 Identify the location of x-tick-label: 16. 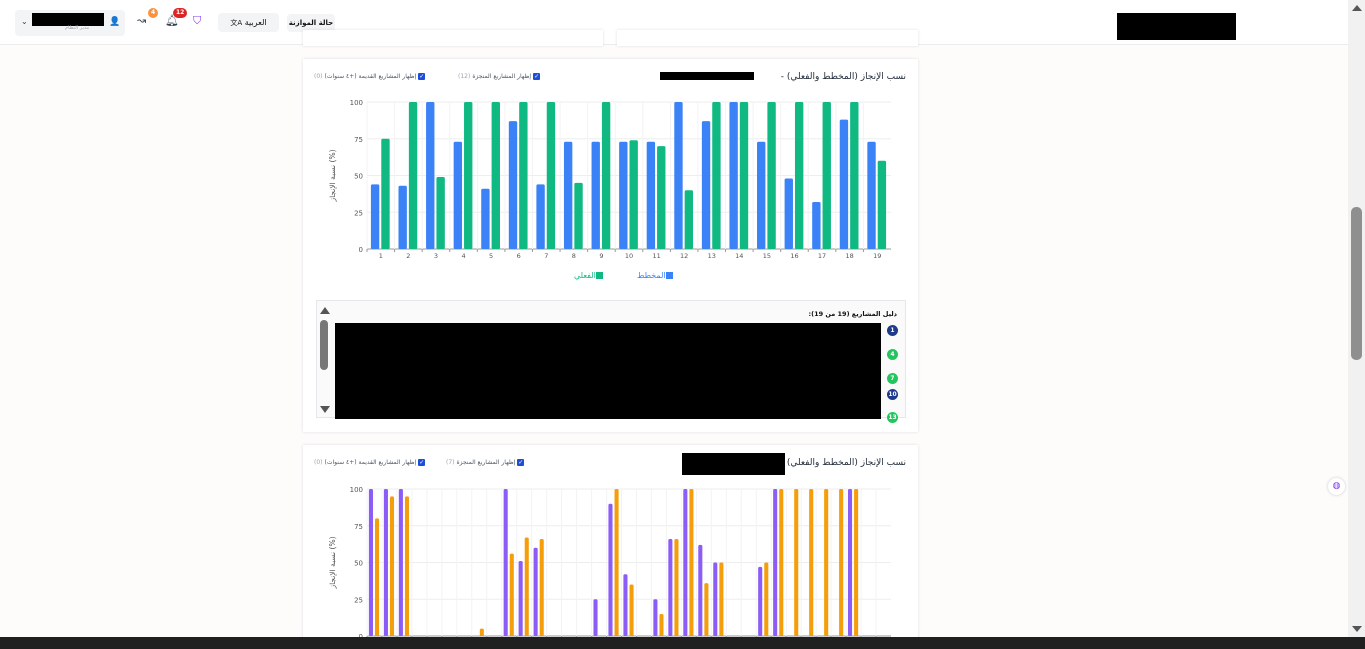
(794, 256).